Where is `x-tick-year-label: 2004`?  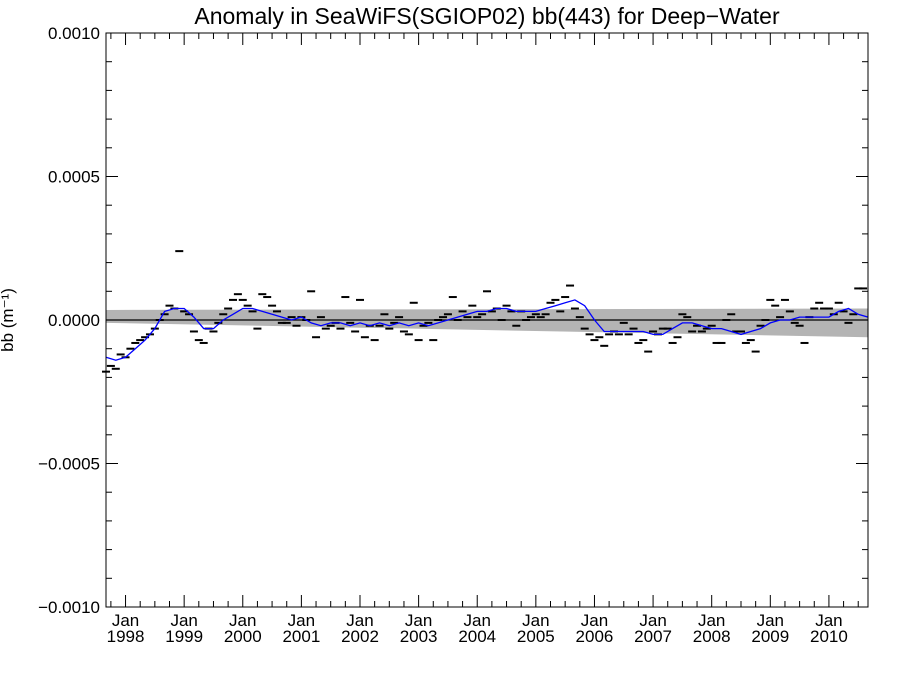 x-tick-year-label: 2004 is located at coordinates (477, 636).